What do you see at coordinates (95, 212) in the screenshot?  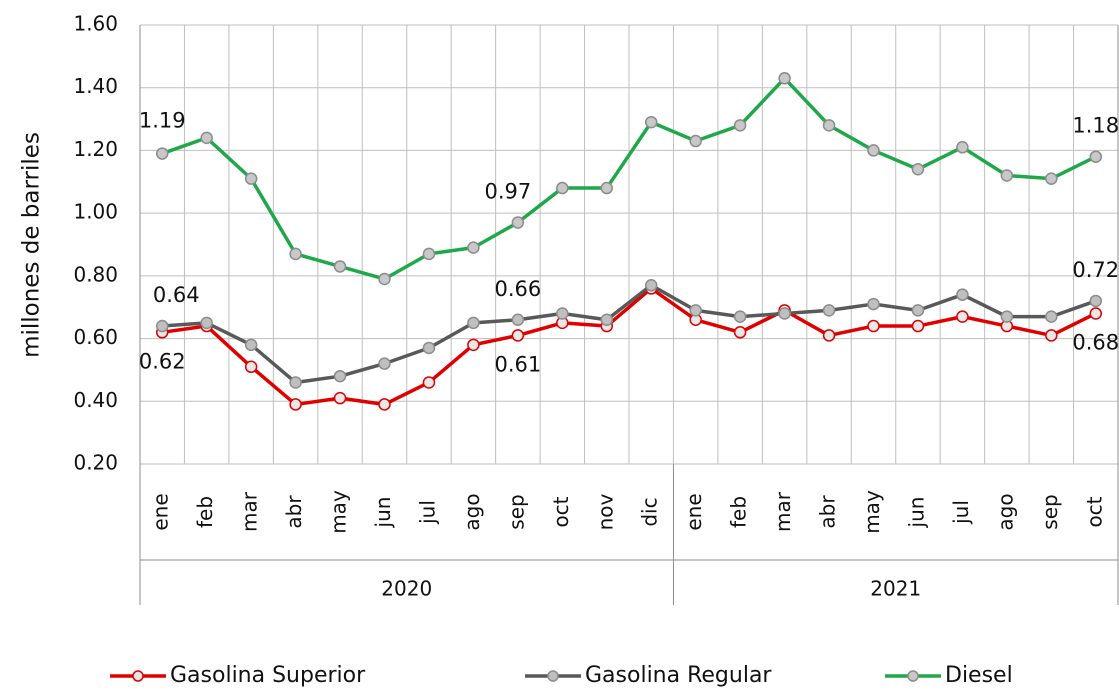 I see `y-tick-label: 1.00` at bounding box center [95, 212].